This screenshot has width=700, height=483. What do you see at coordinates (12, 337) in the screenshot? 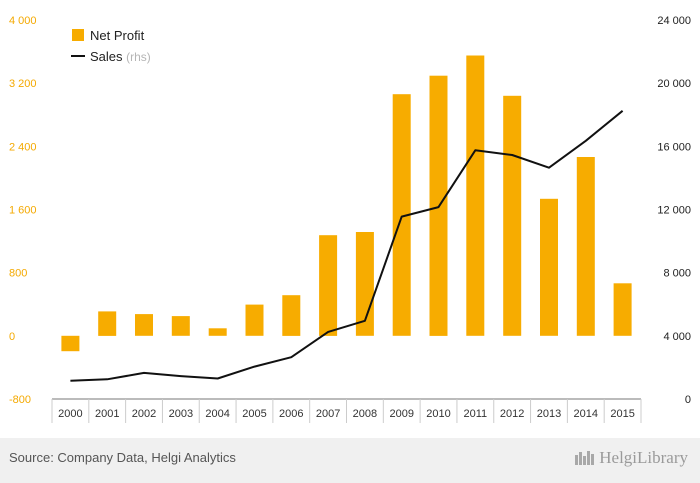
I see `y-left-tick-label: 0` at bounding box center [12, 337].